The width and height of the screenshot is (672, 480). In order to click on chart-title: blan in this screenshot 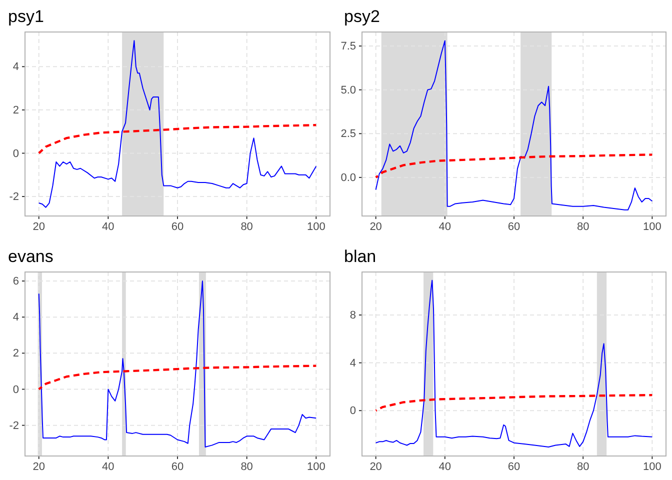, I will do `click(360, 256)`.